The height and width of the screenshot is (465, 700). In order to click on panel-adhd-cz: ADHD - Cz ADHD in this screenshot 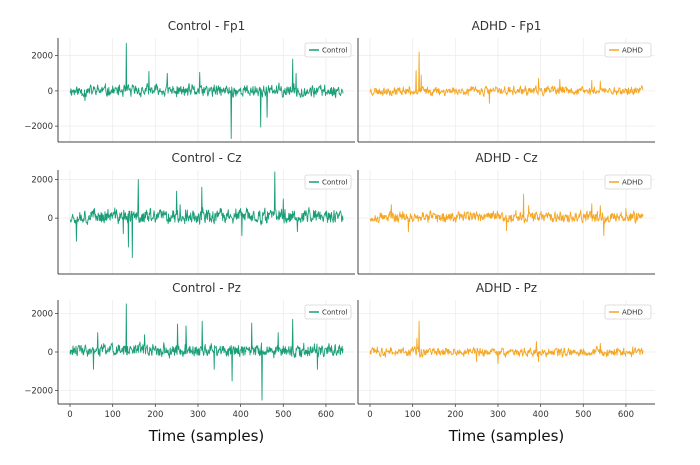, I will do `click(506, 213)`.